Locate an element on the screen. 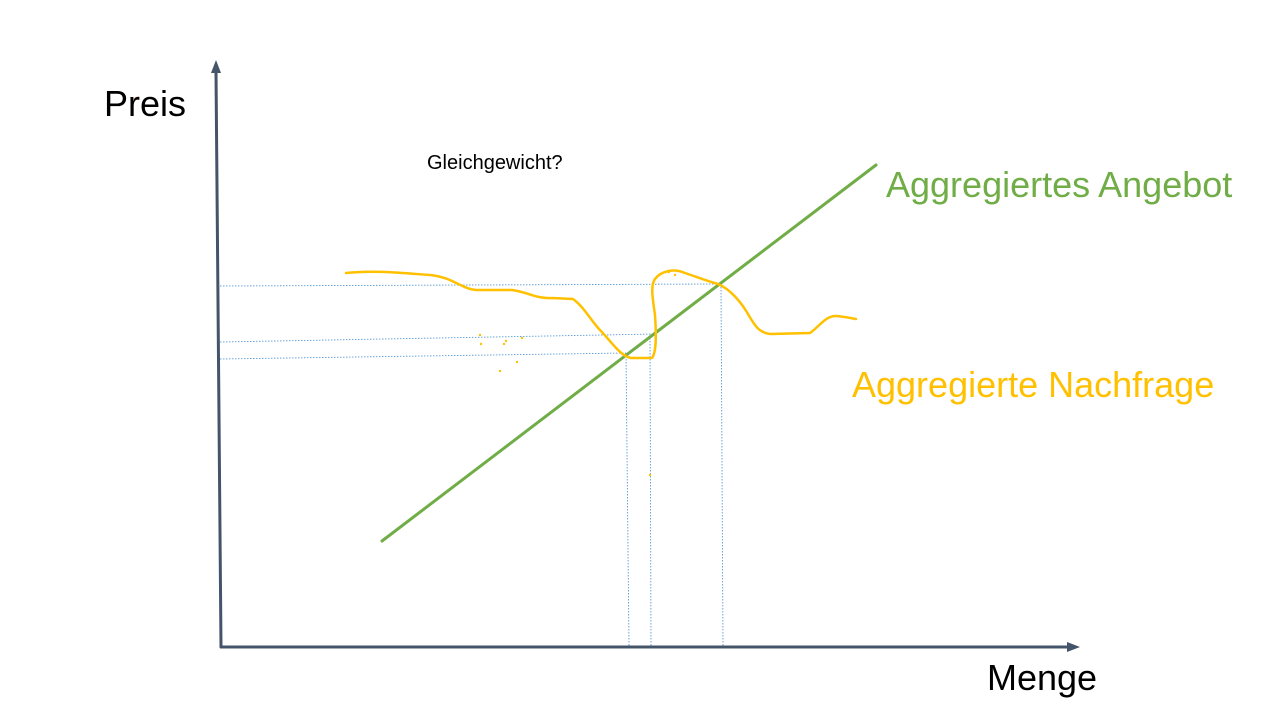  x-axis-label: Menge is located at coordinates (1042, 677).